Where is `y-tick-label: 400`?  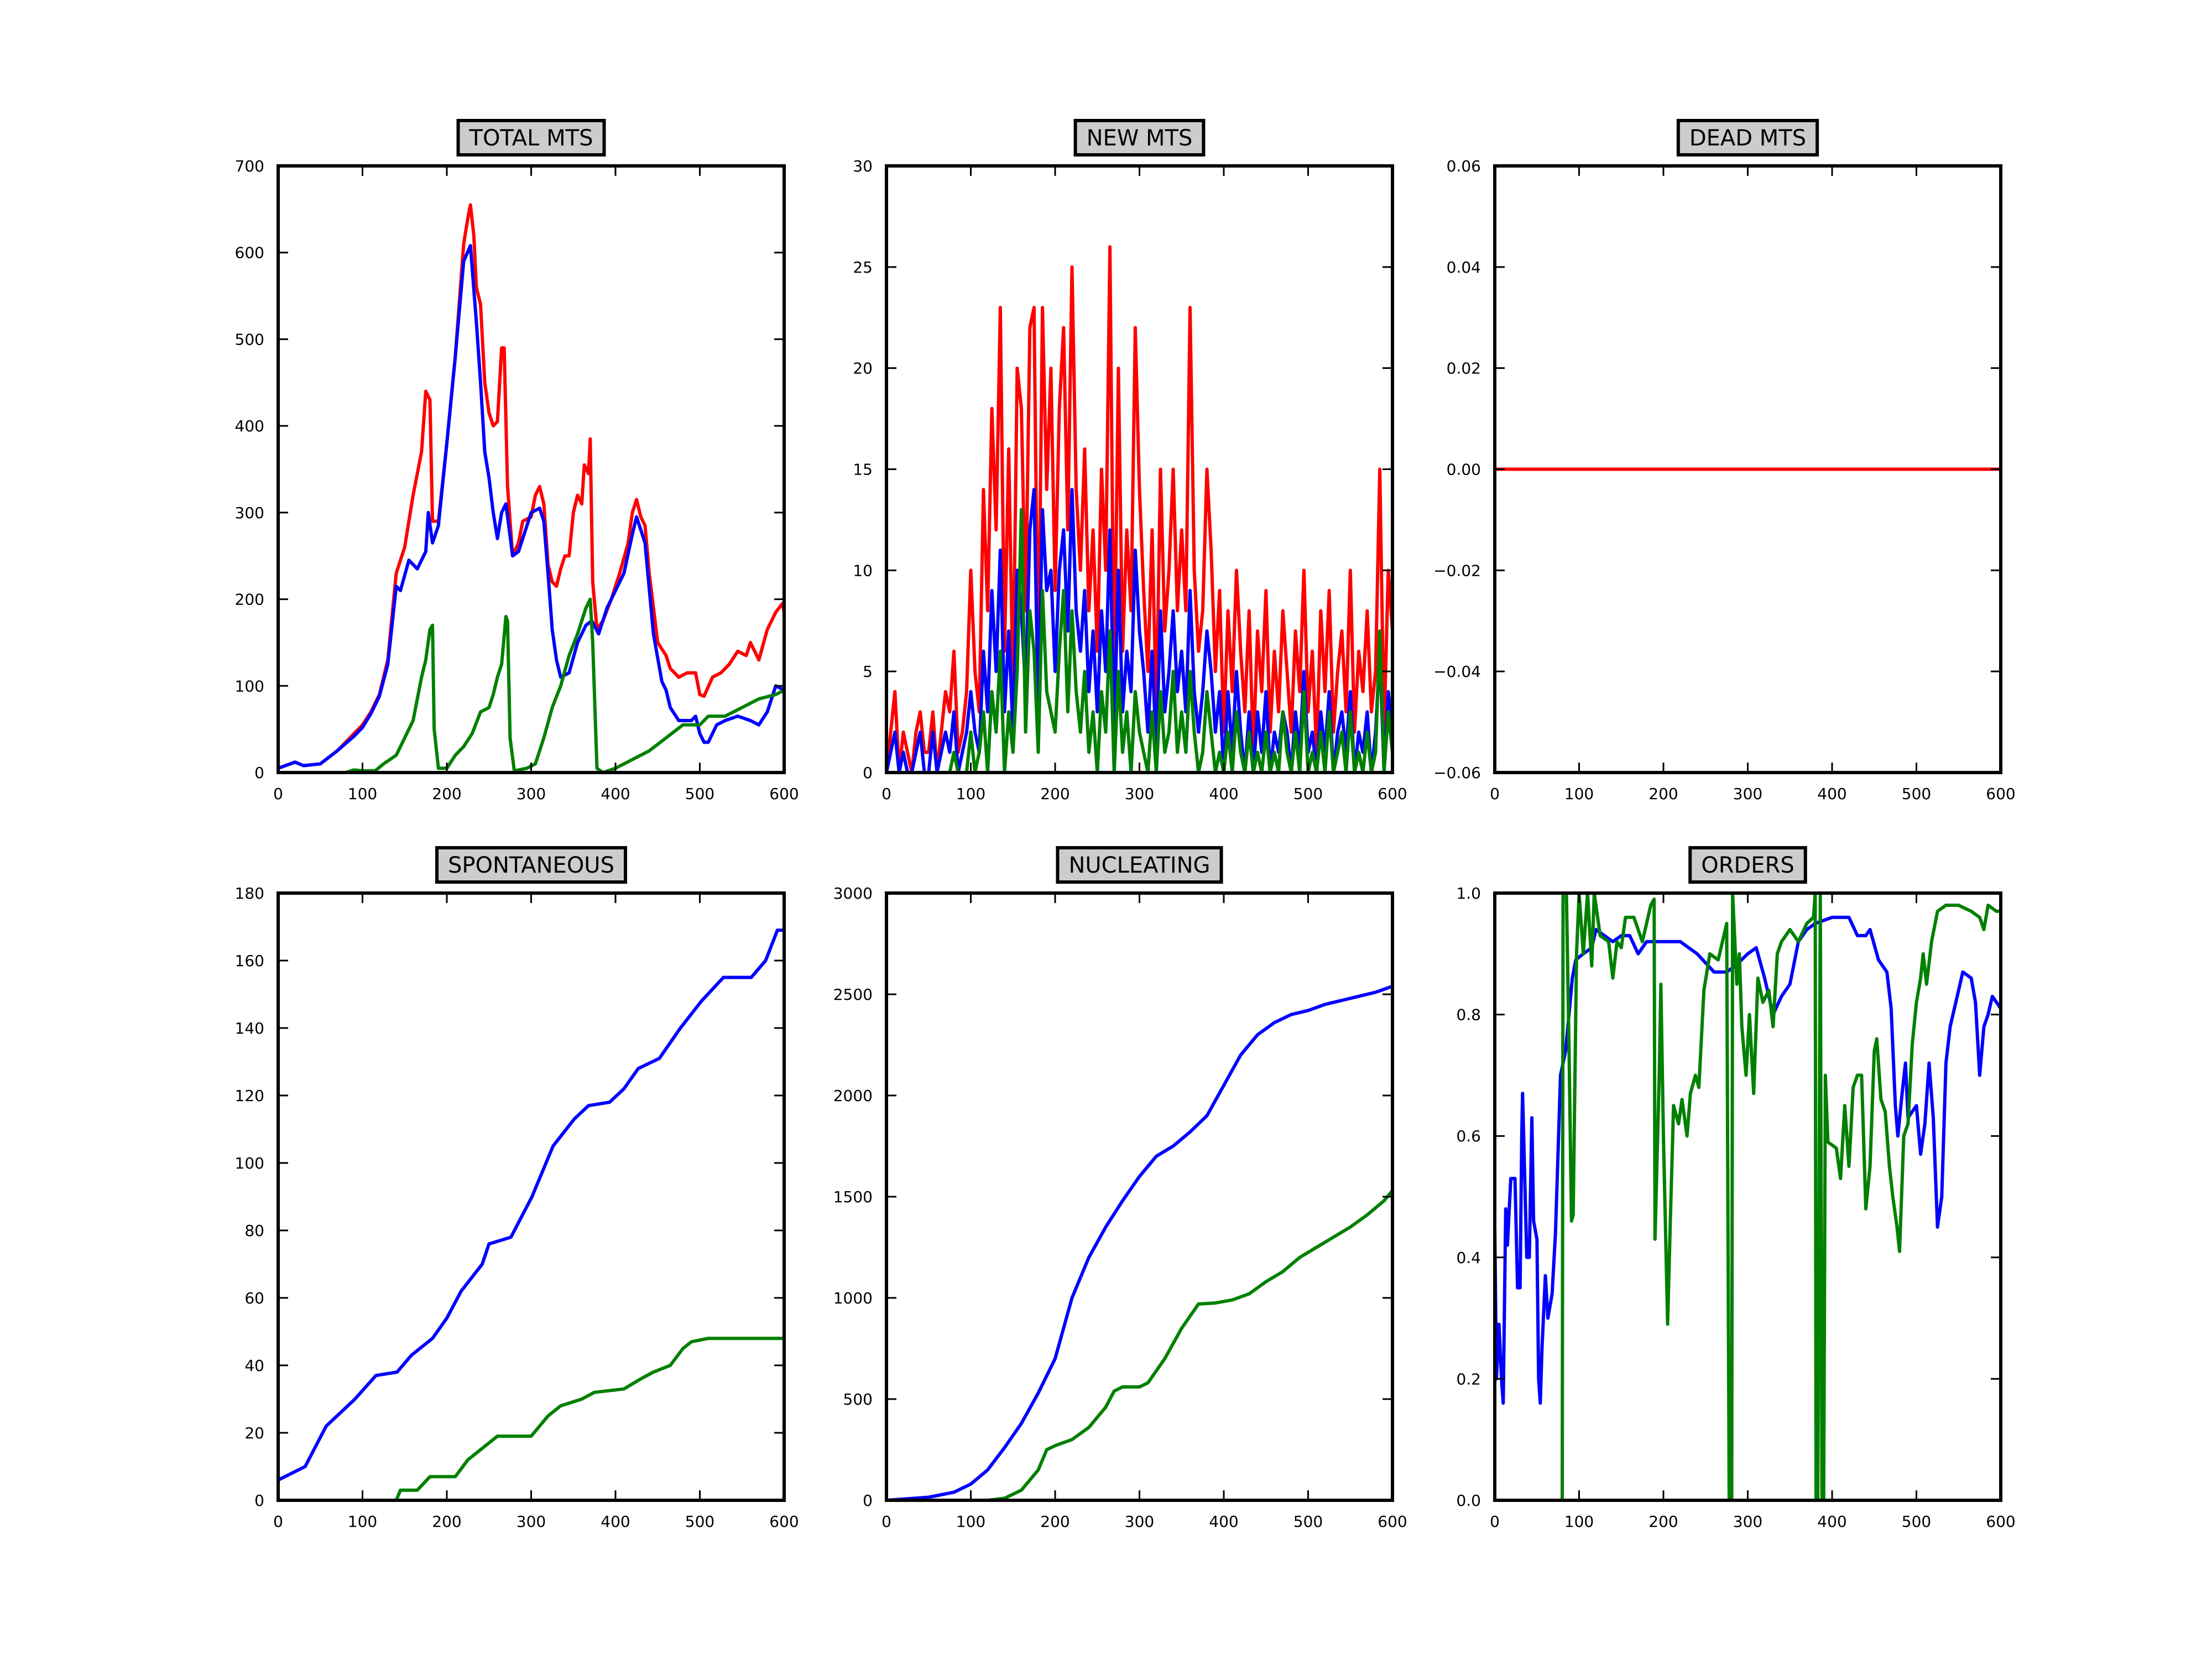 y-tick-label: 400 is located at coordinates (250, 426).